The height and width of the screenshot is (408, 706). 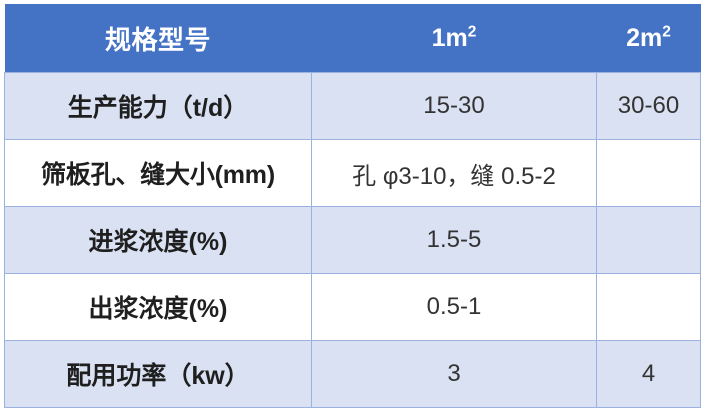 I want to click on header-1m2-base: 1m, so click(x=449, y=37).